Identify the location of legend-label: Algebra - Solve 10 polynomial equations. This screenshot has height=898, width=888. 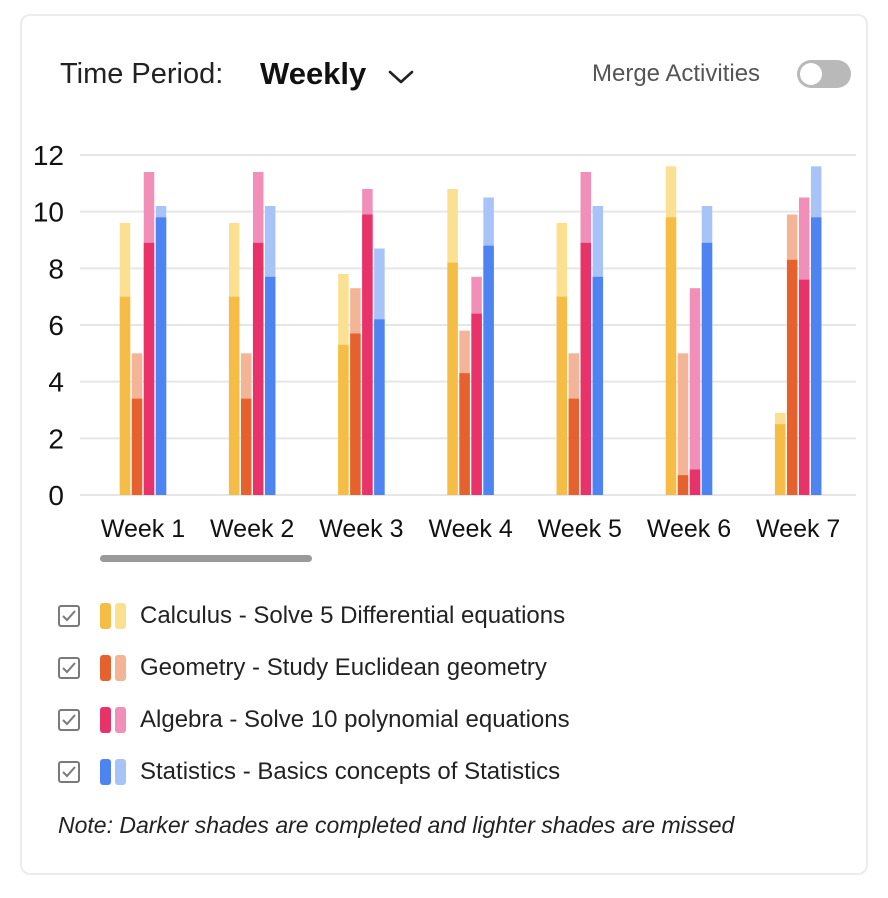
(355, 719).